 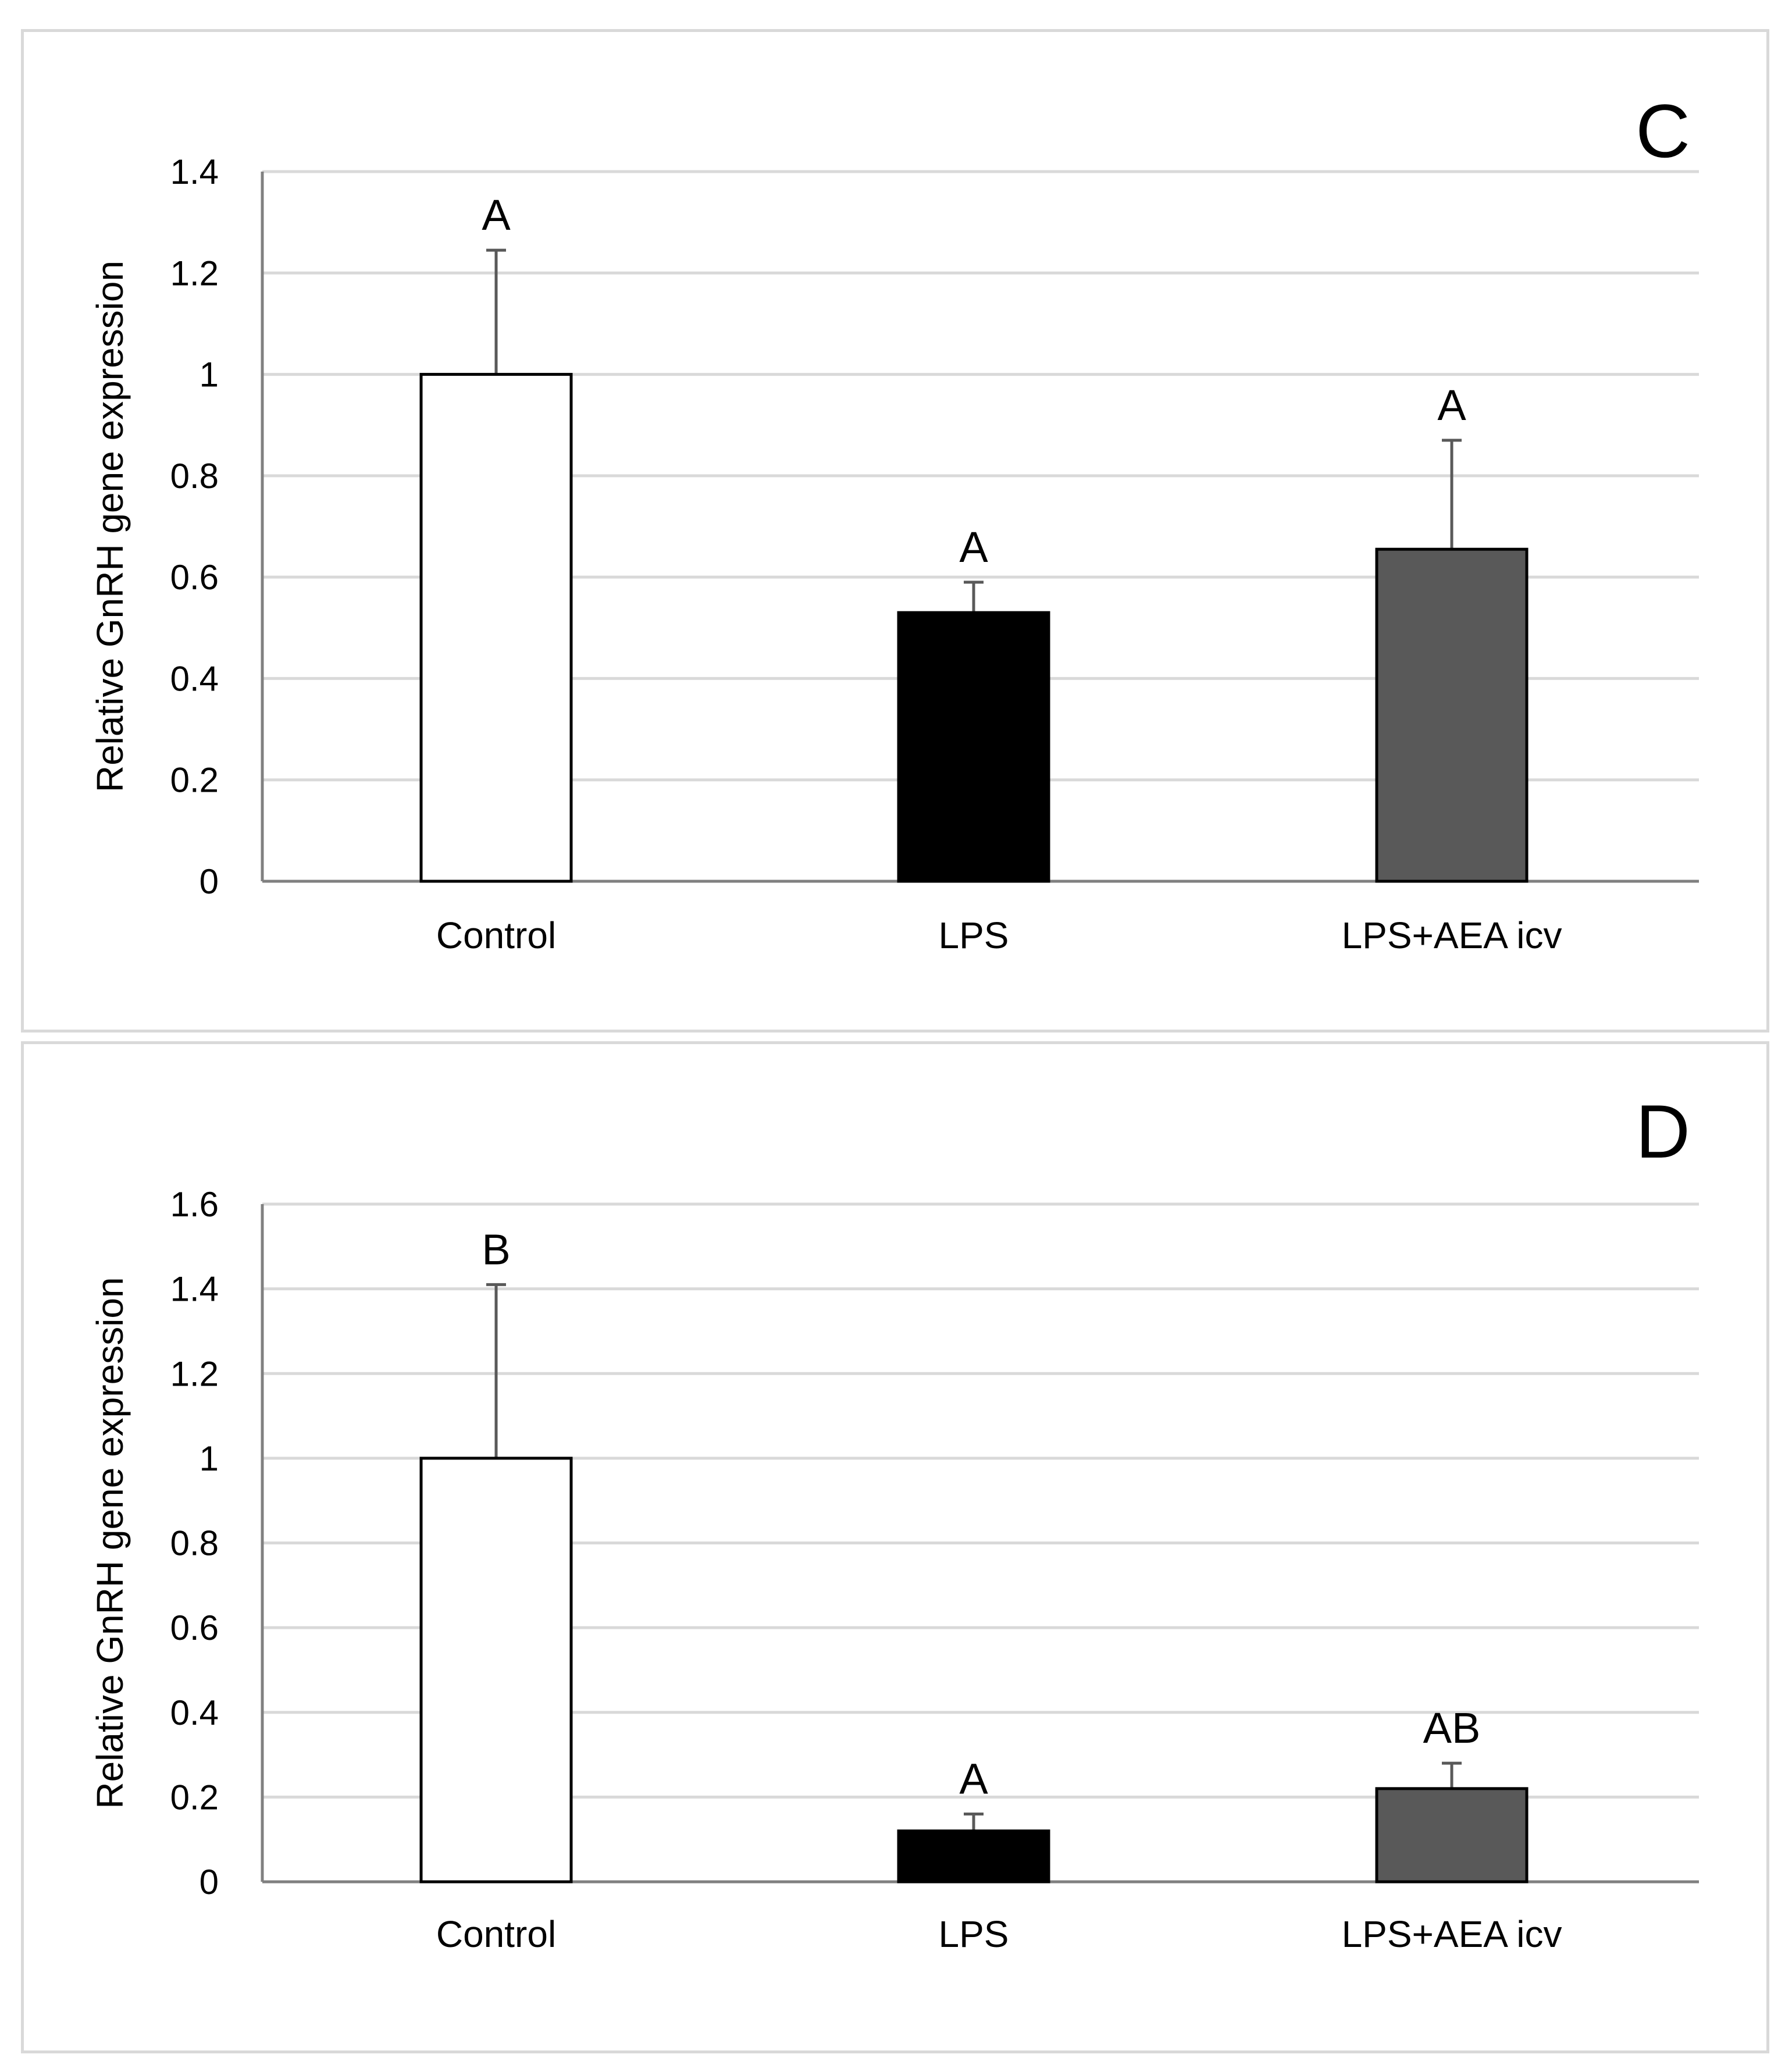 What do you see at coordinates (1663, 1131) in the screenshot?
I see `panel-label: D` at bounding box center [1663, 1131].